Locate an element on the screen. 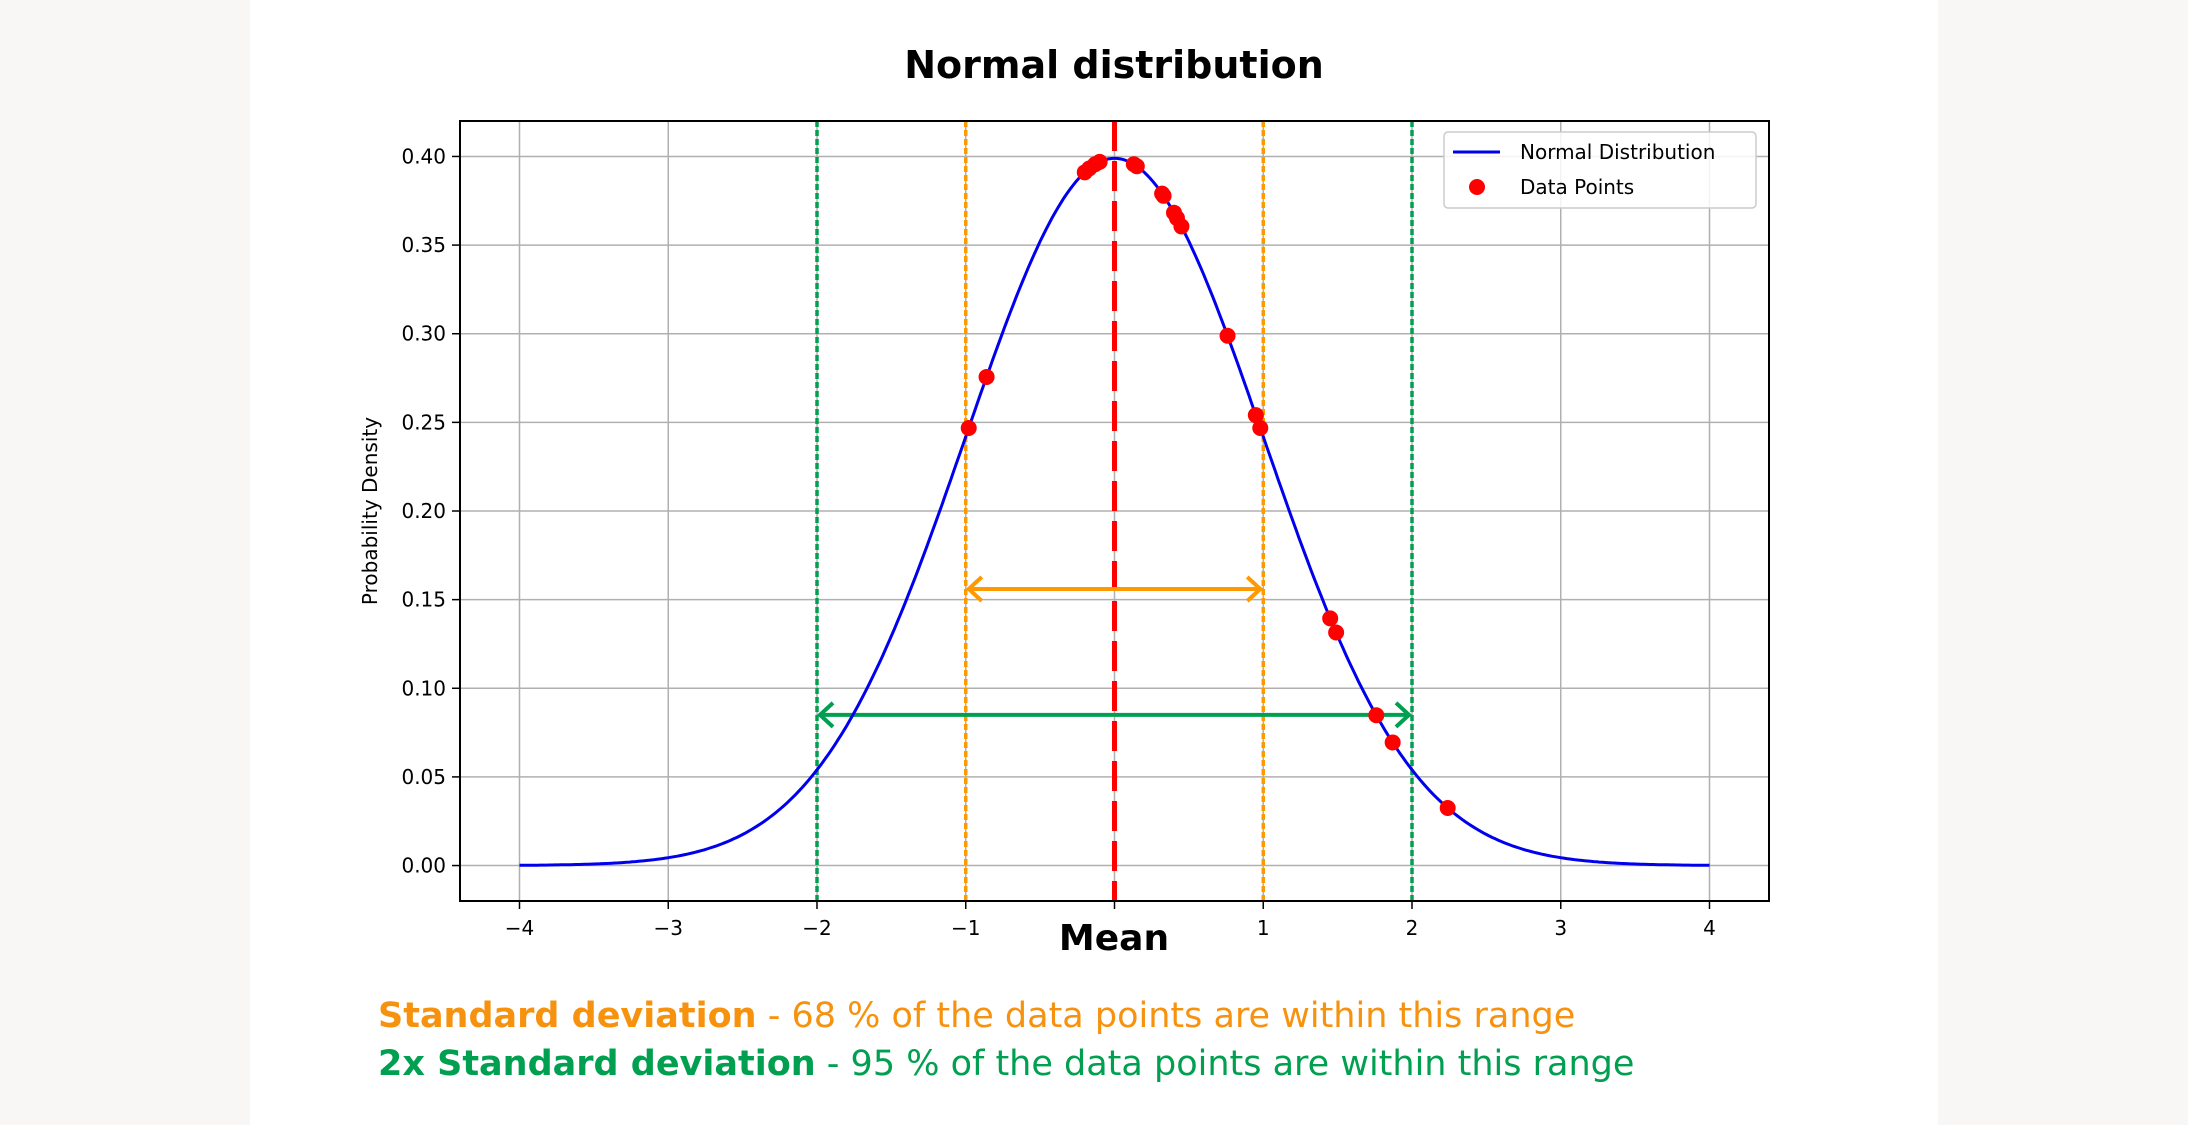 Image resolution: width=2188 pixels, height=1125 pixels. chart-title: Normal distribution is located at coordinates (1114, 65).